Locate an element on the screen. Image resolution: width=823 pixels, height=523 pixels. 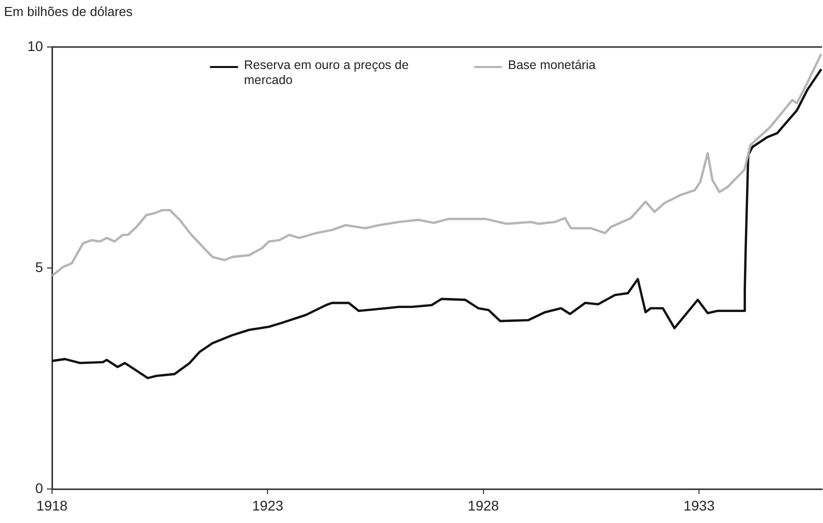
y-tick-label: 10 is located at coordinates (35, 46).